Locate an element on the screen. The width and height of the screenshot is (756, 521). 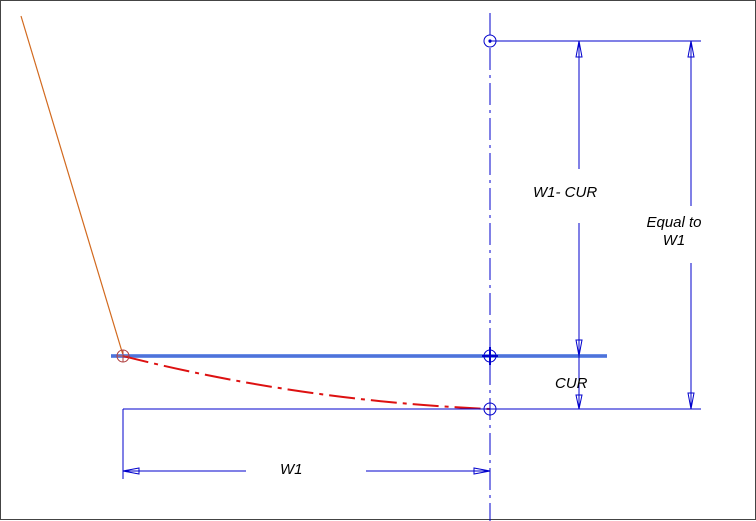
node-marker-bottom is located at coordinates (490, 409).